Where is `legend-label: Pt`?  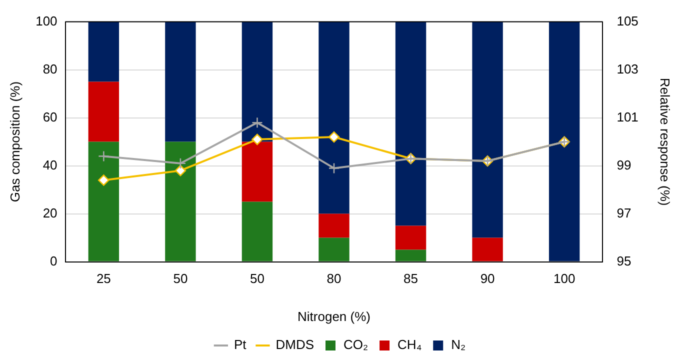 legend-label: Pt is located at coordinates (240, 344).